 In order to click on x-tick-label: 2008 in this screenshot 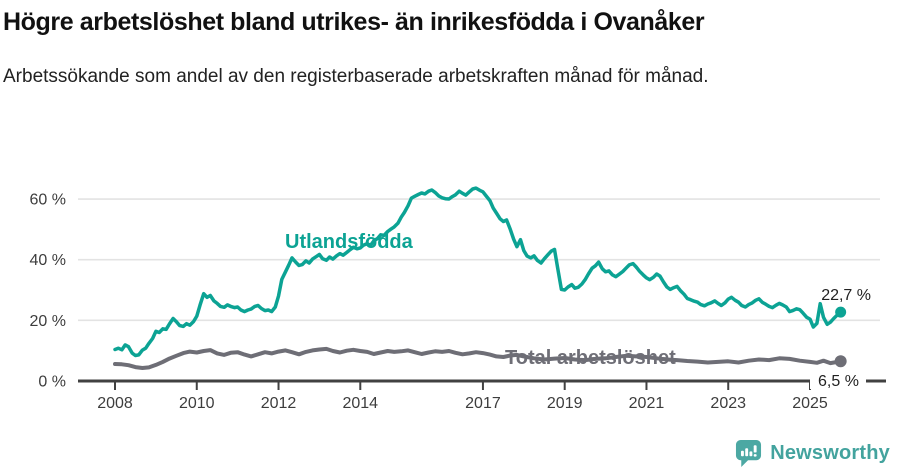, I will do `click(115, 403)`.